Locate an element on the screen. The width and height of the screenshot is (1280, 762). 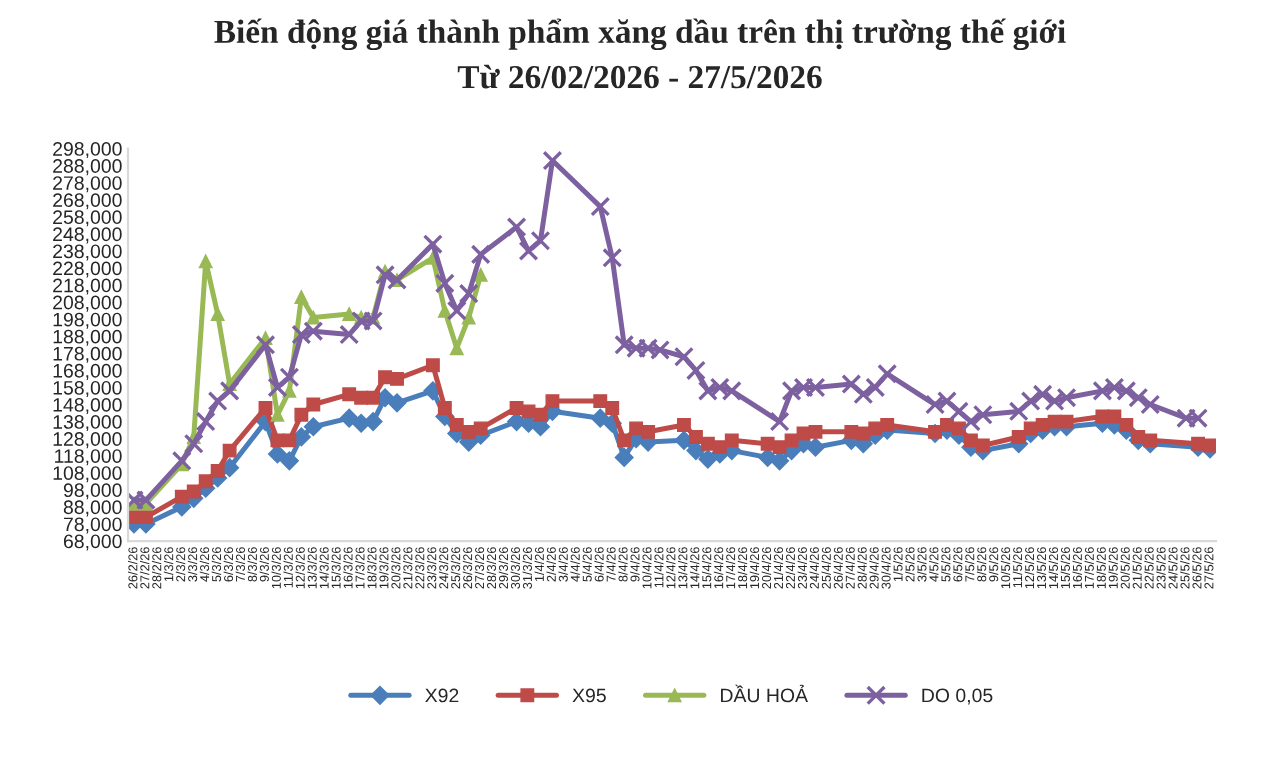
y-tick-label: 188,000 is located at coordinates (87, 337).